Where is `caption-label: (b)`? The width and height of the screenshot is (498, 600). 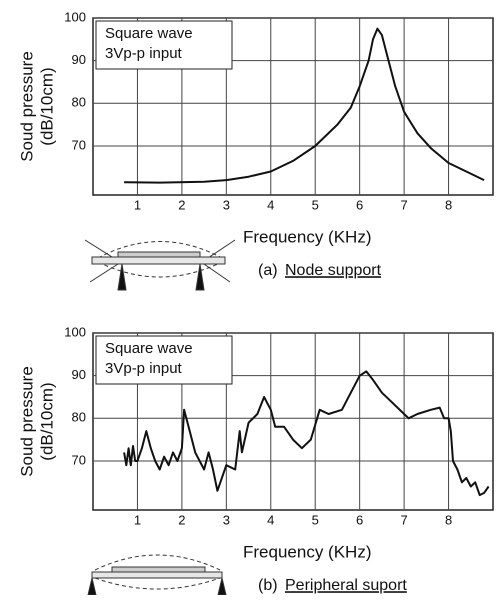
caption-label: (b) is located at coordinates (268, 585).